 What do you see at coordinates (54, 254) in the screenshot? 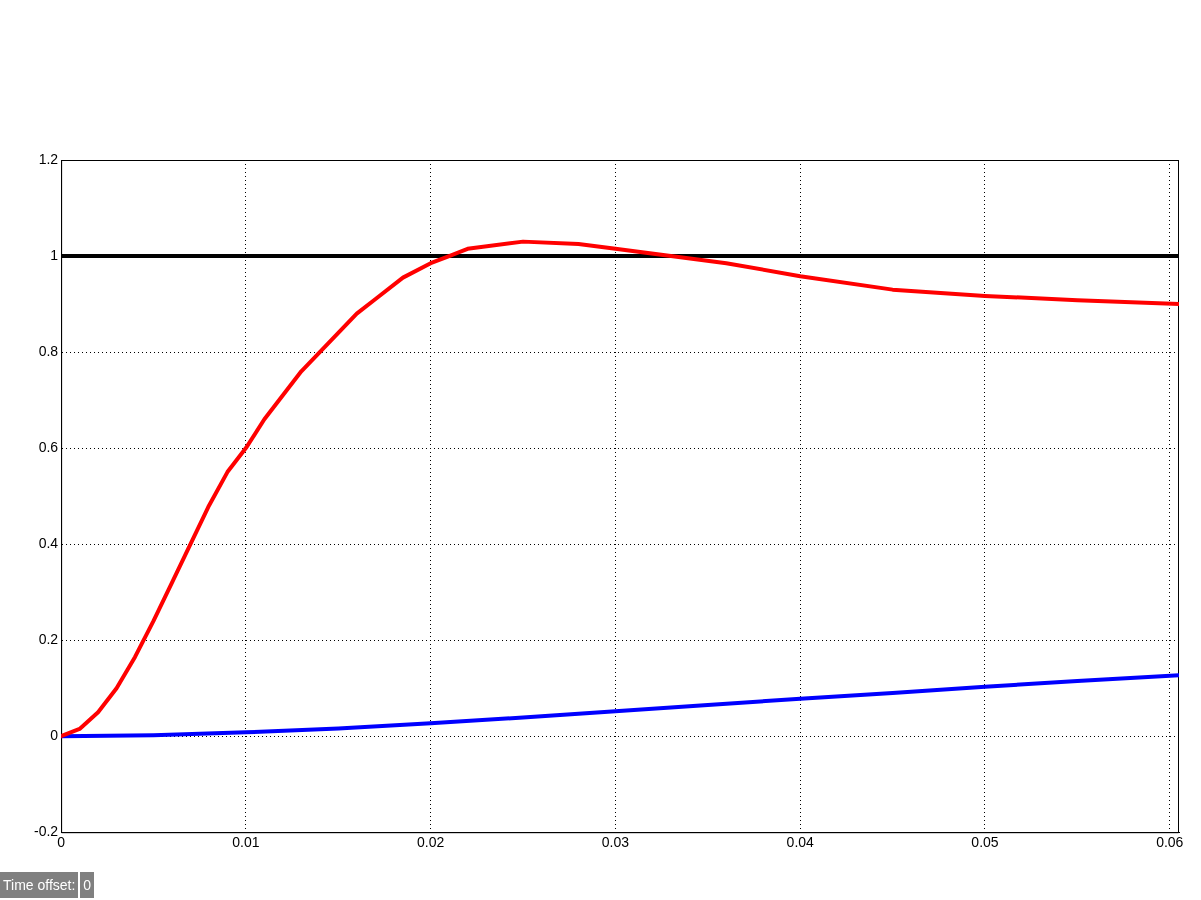
I see `y-tick-label: 1` at bounding box center [54, 254].